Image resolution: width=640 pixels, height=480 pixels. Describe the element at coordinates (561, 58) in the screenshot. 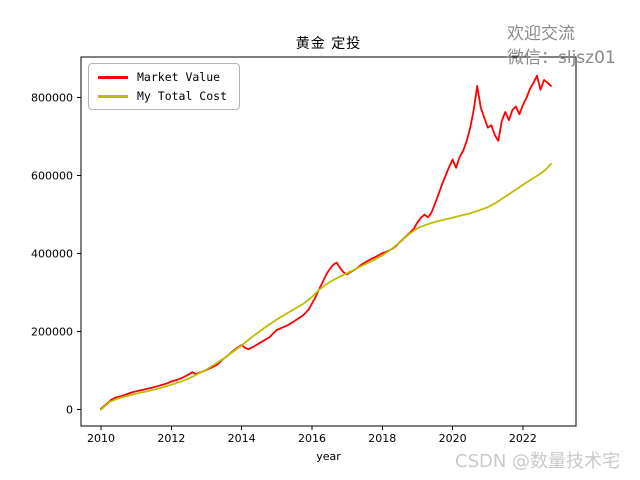

I see `watermark-line-2: 微信：sljsz01` at that location.